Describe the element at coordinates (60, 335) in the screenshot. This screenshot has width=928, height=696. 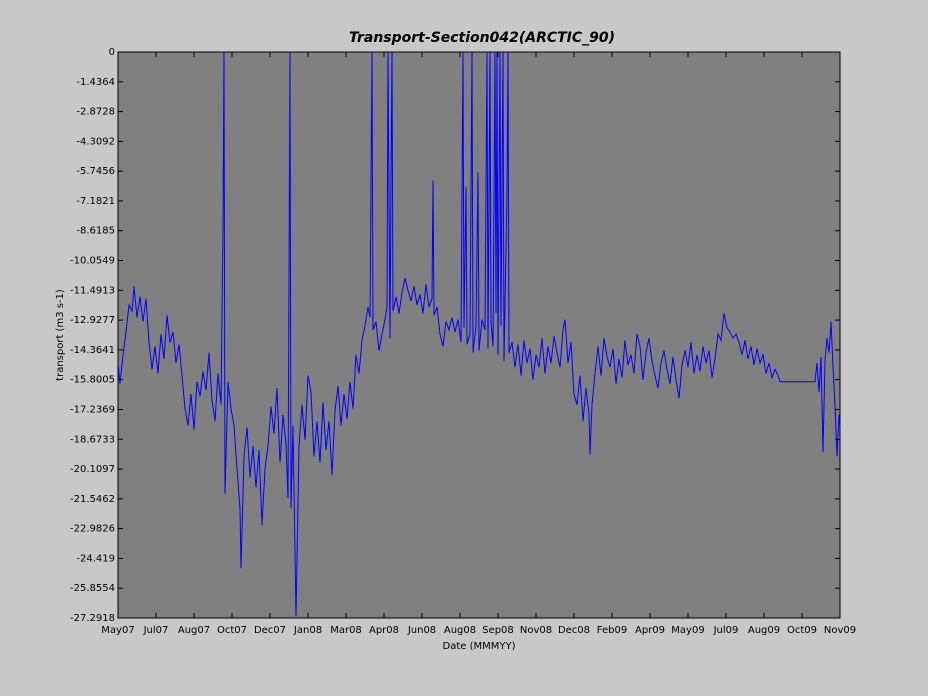
I see `y-axis-label: transport (m3 s-1)` at that location.